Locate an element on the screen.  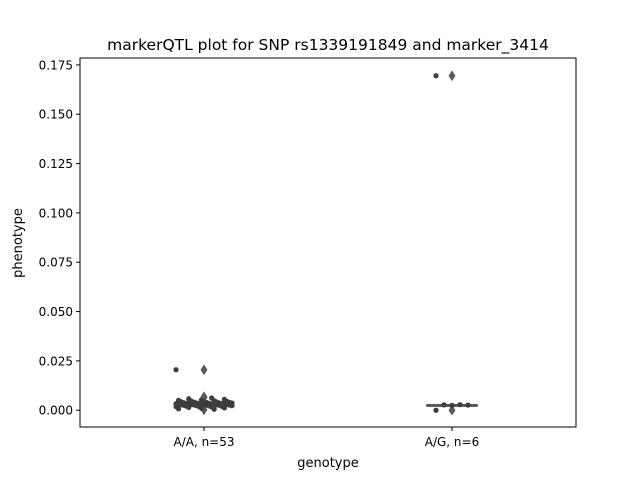
x-axis-ticks: A/A, n=53 A/G, n=6 is located at coordinates (326, 438).